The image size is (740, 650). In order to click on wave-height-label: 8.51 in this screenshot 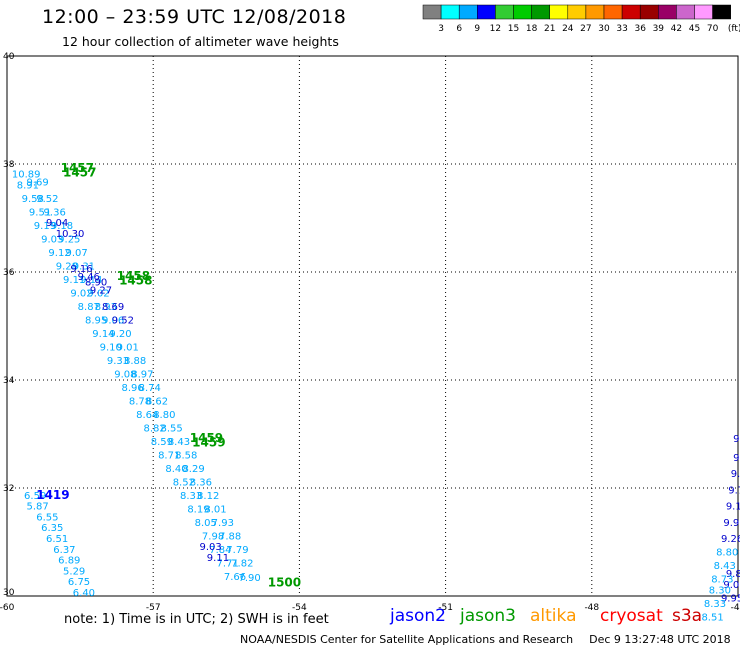, I will do `click(712, 617)`.